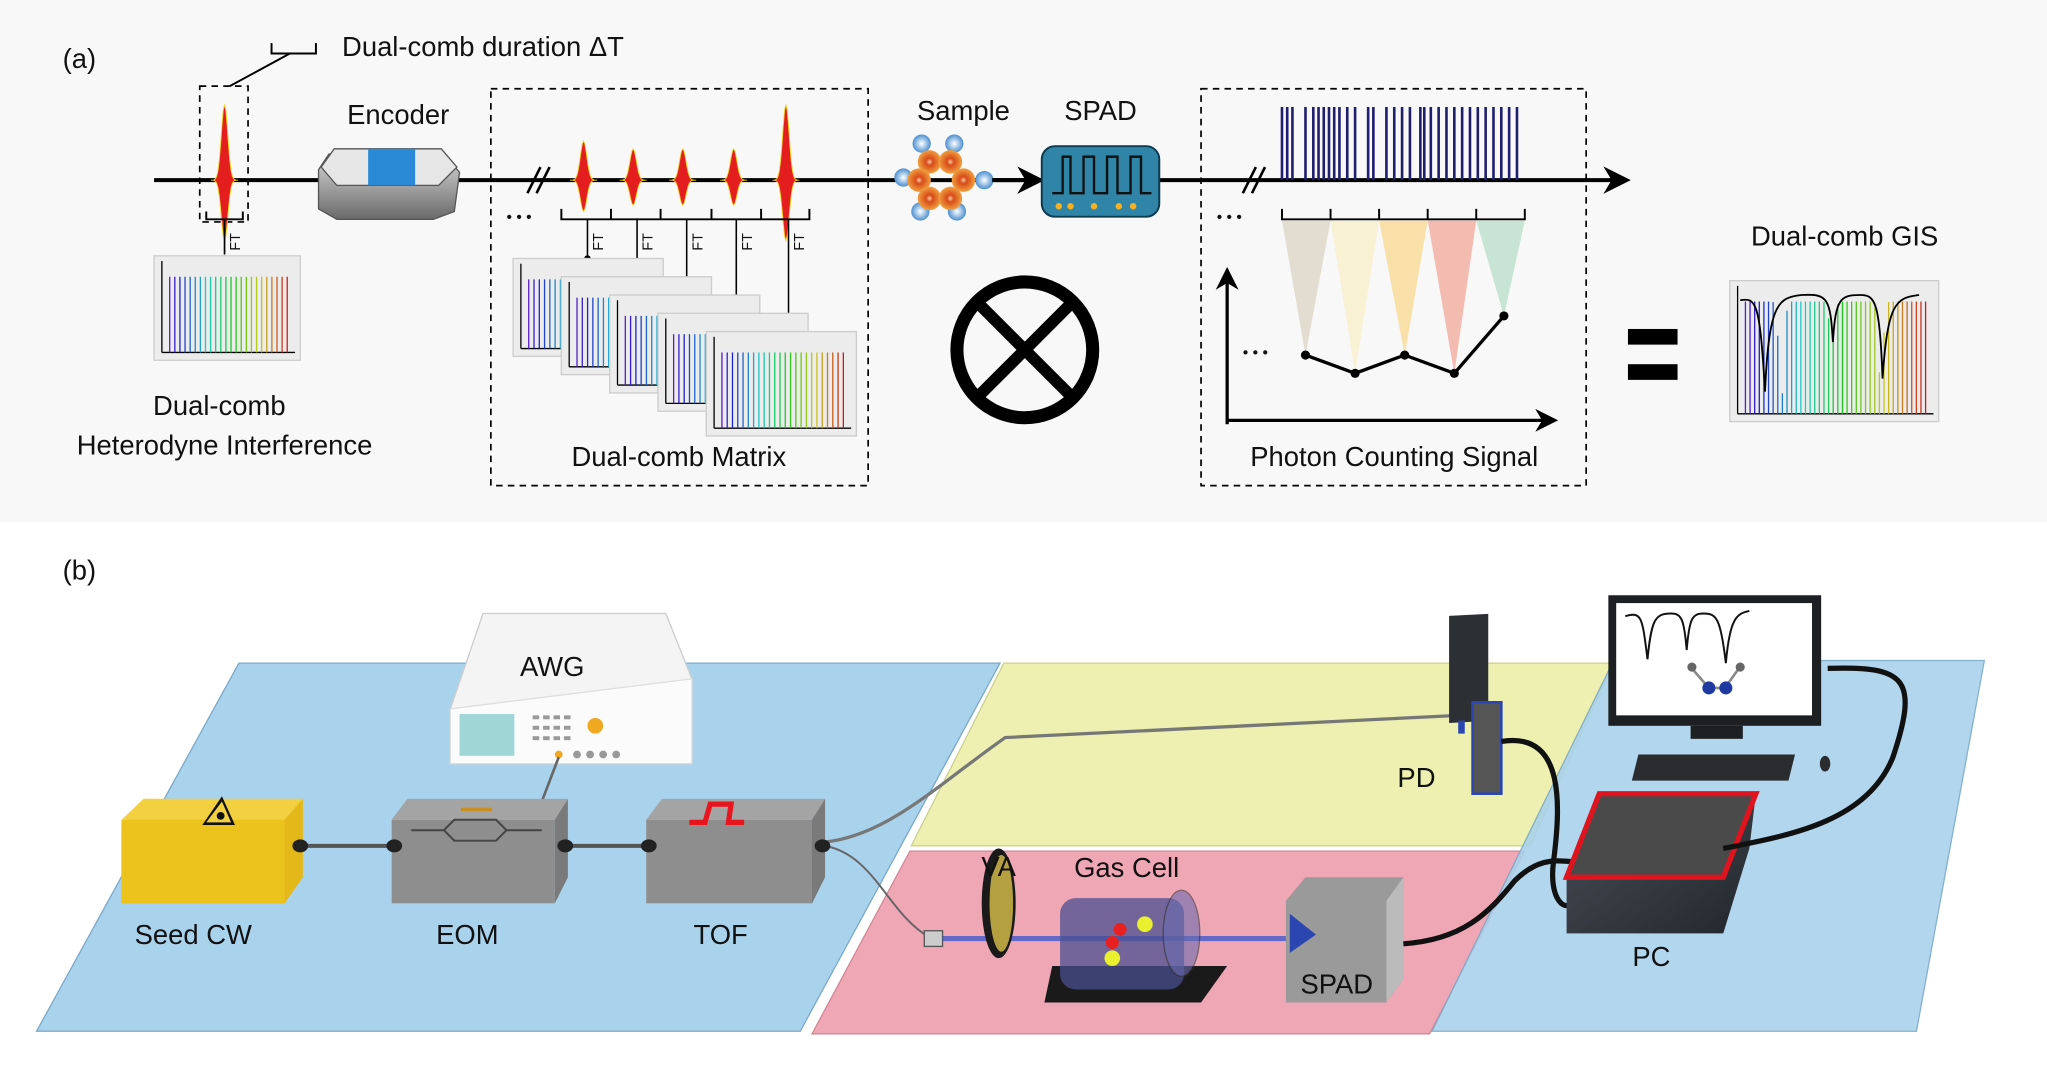  What do you see at coordinates (1337, 983) in the screenshot?
I see `spad-device-label: SPAD` at bounding box center [1337, 983].